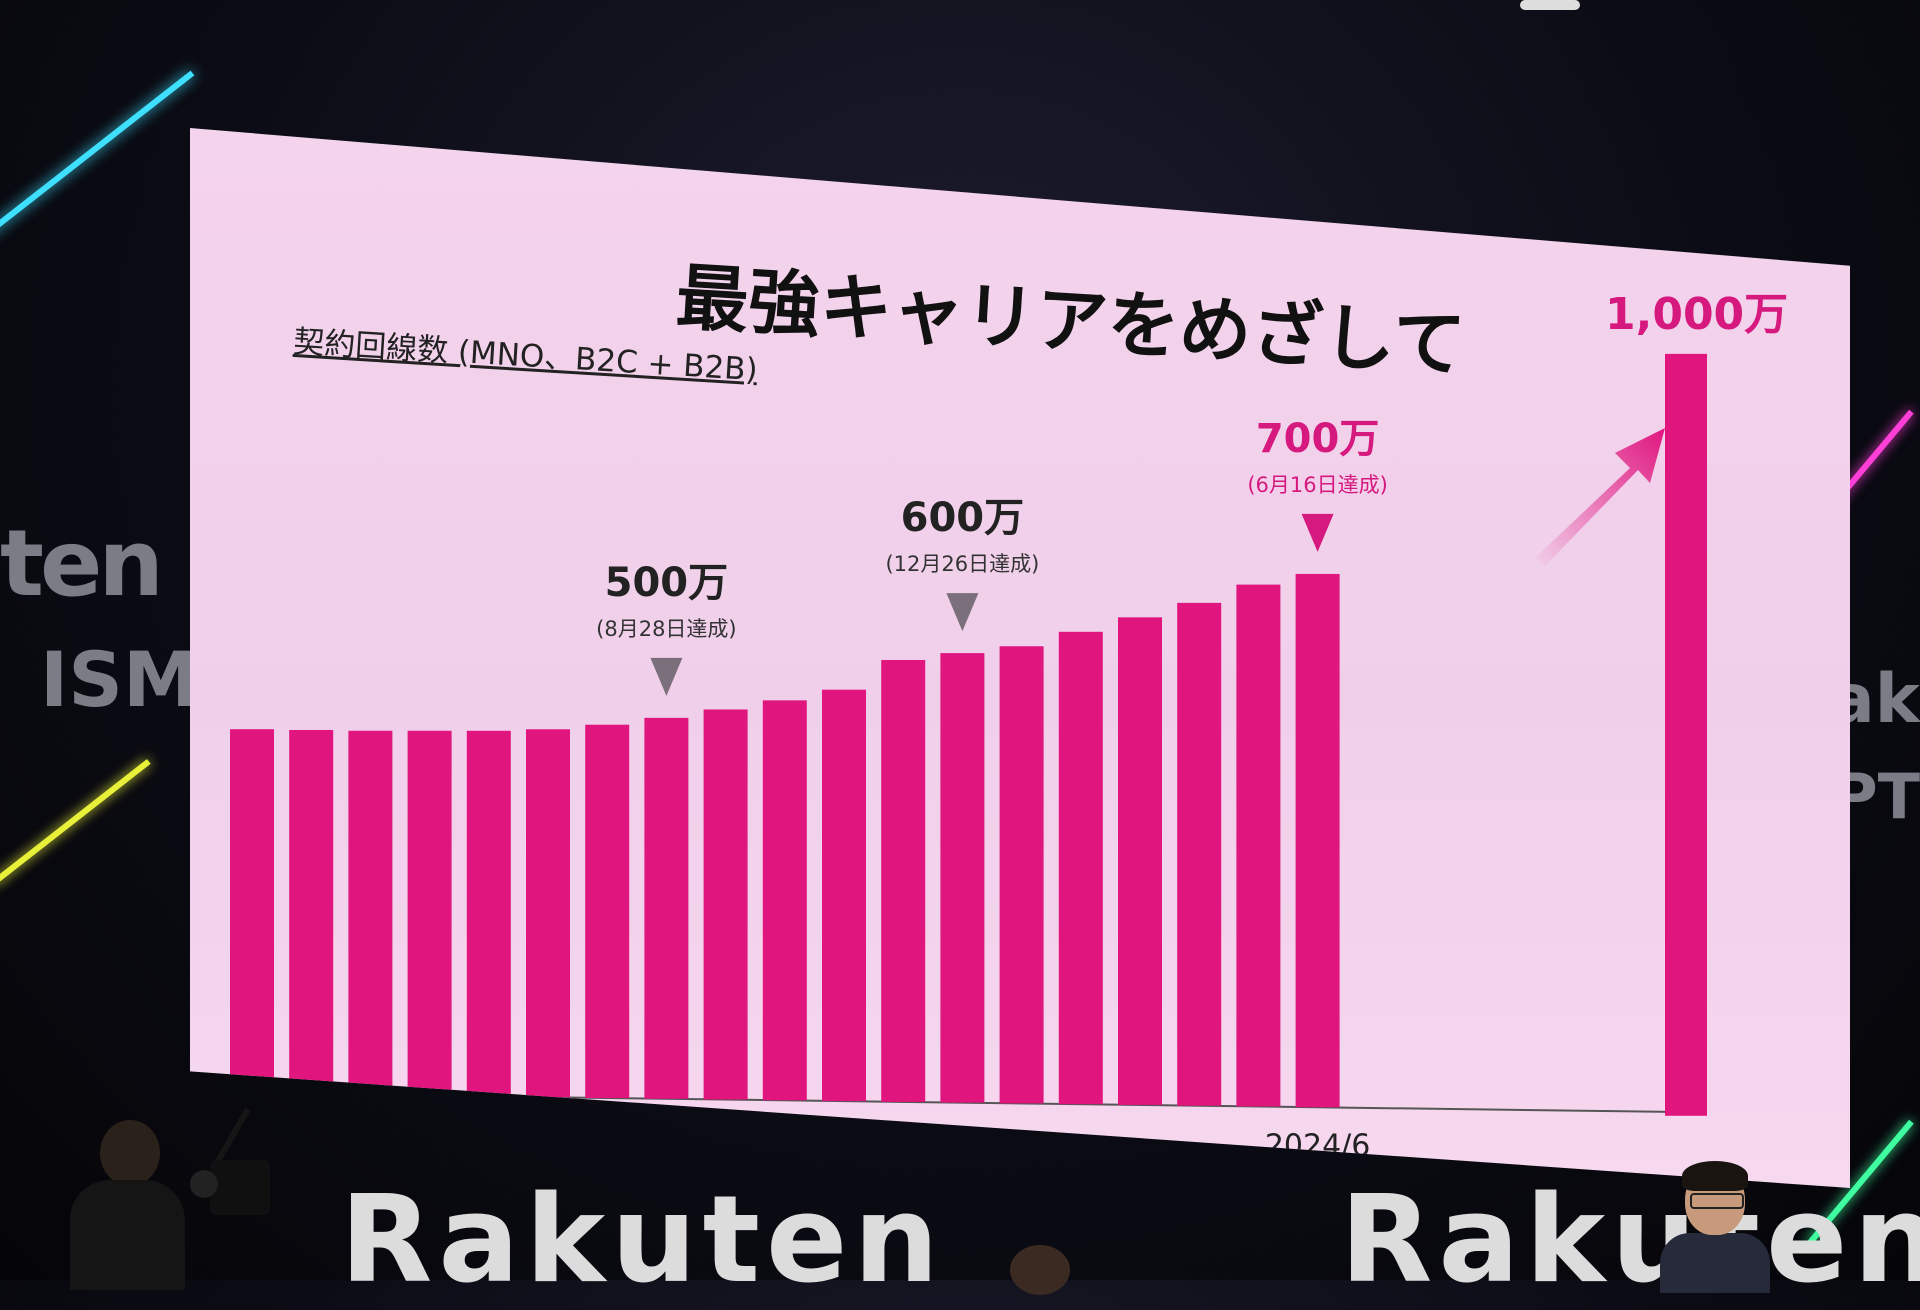 The image size is (1920, 1310). Describe the element at coordinates (1600, 497) in the screenshot. I see `growth-arrow` at that location.